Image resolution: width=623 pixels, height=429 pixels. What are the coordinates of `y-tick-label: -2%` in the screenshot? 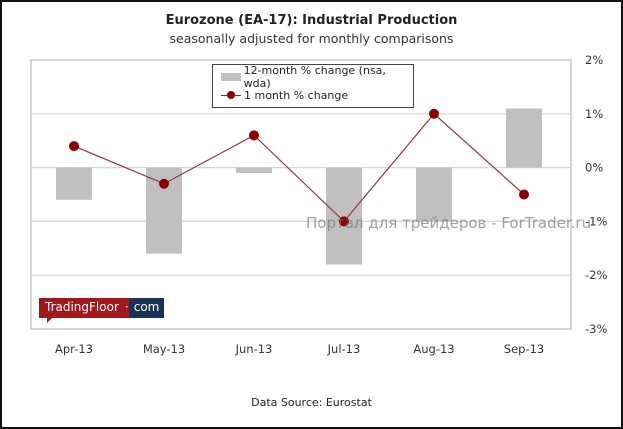 It's located at (596, 275).